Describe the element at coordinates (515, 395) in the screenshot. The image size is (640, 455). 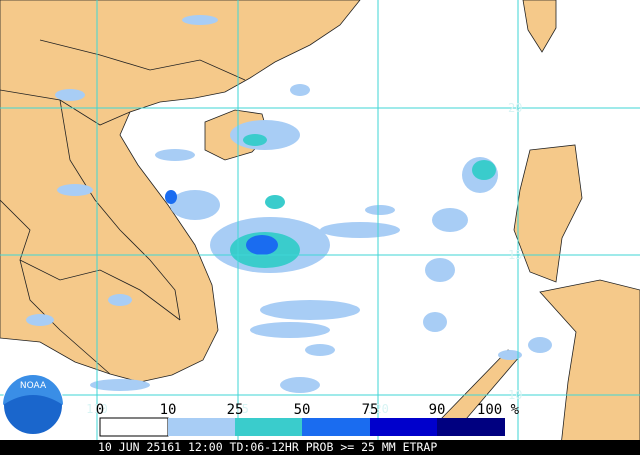
I see `lat-label: 10` at that location.